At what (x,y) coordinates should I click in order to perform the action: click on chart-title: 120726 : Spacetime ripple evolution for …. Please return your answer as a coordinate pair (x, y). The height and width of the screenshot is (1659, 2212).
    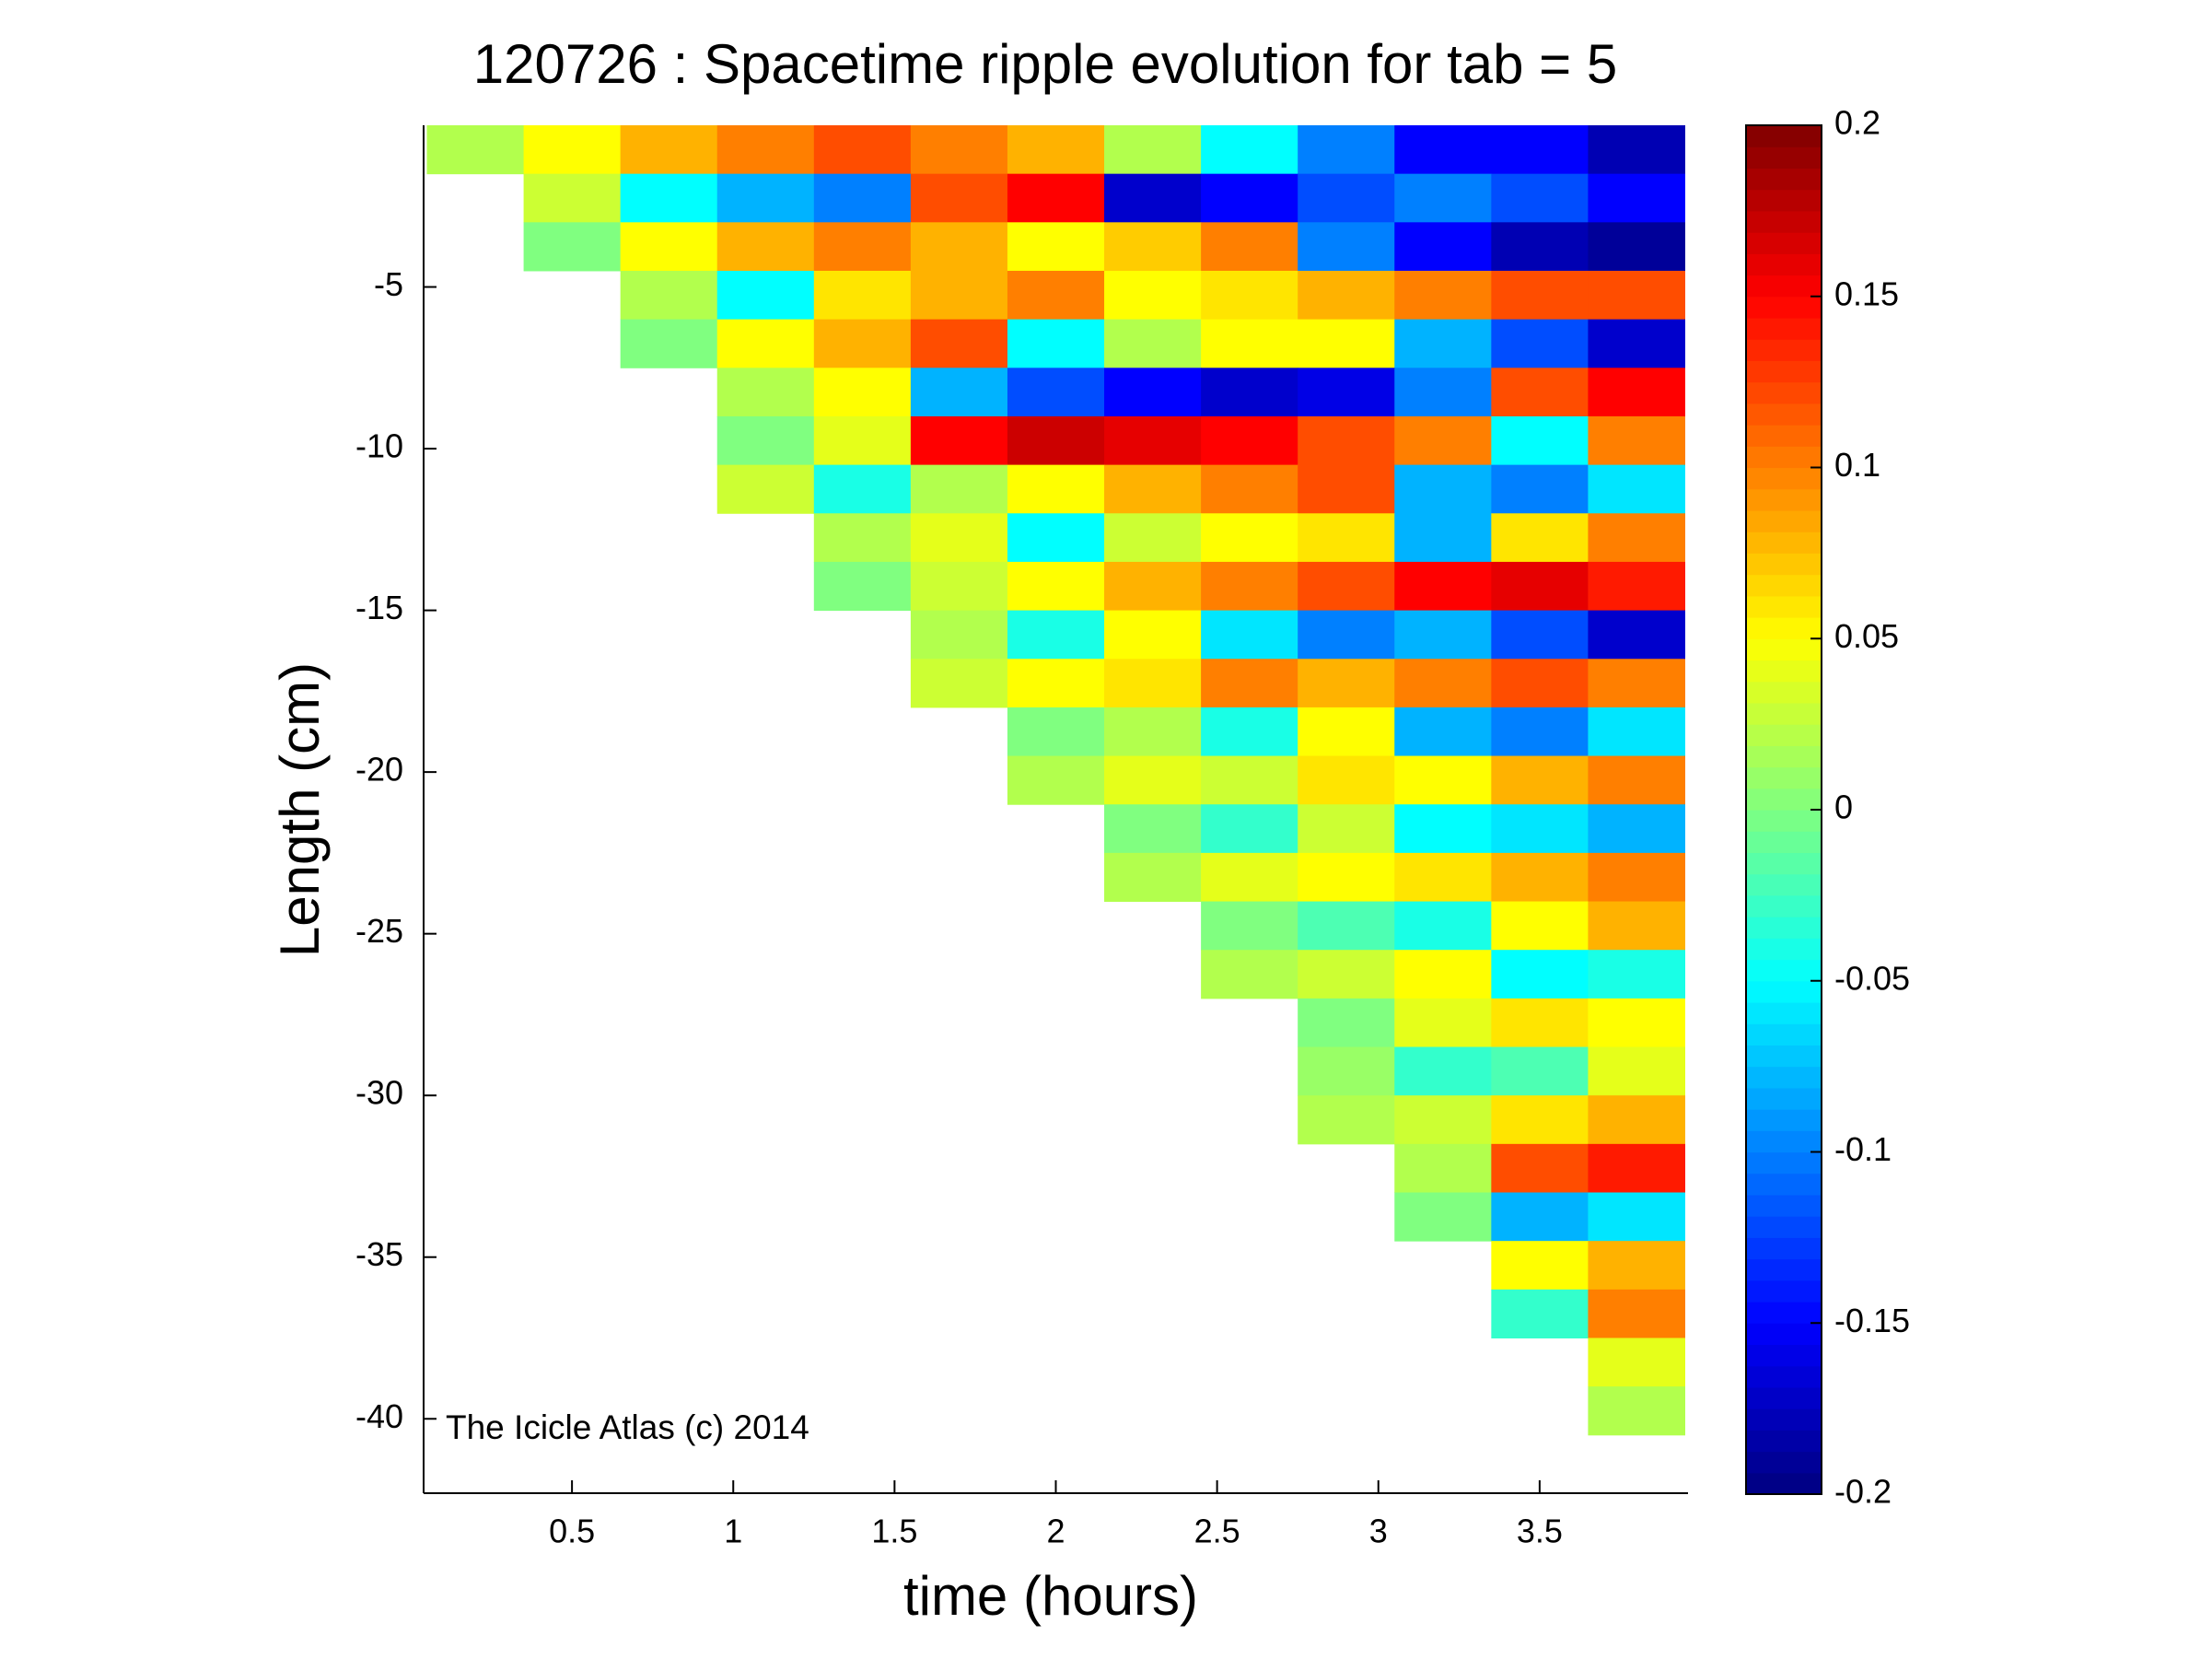
    Looking at the image, I should click on (1045, 64).